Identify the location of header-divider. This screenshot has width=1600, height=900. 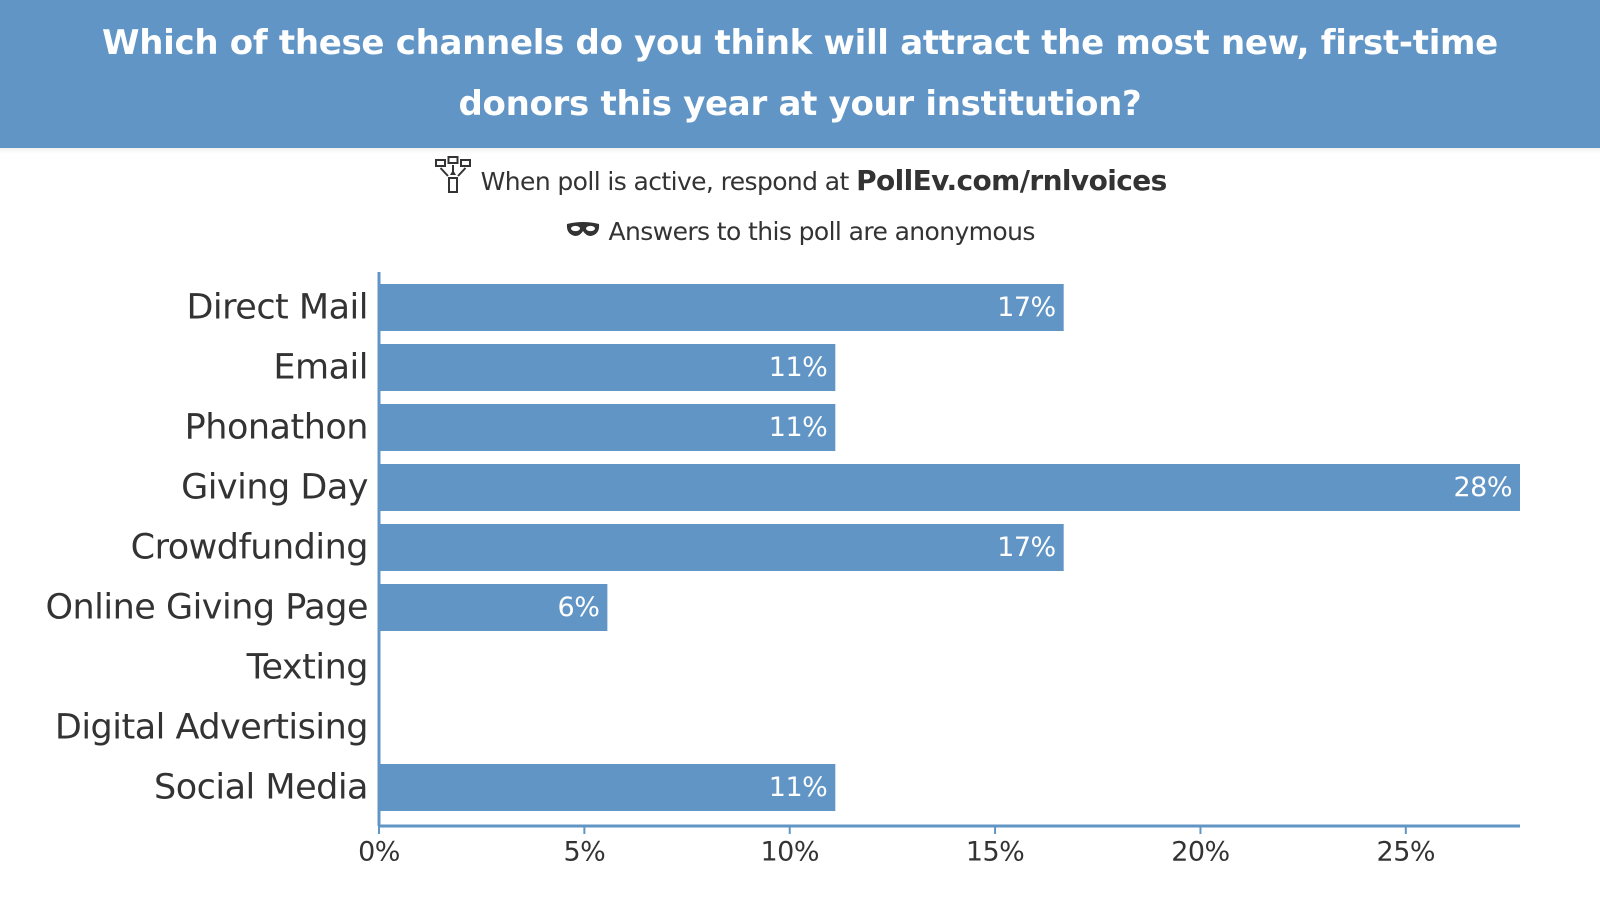
(800, 151).